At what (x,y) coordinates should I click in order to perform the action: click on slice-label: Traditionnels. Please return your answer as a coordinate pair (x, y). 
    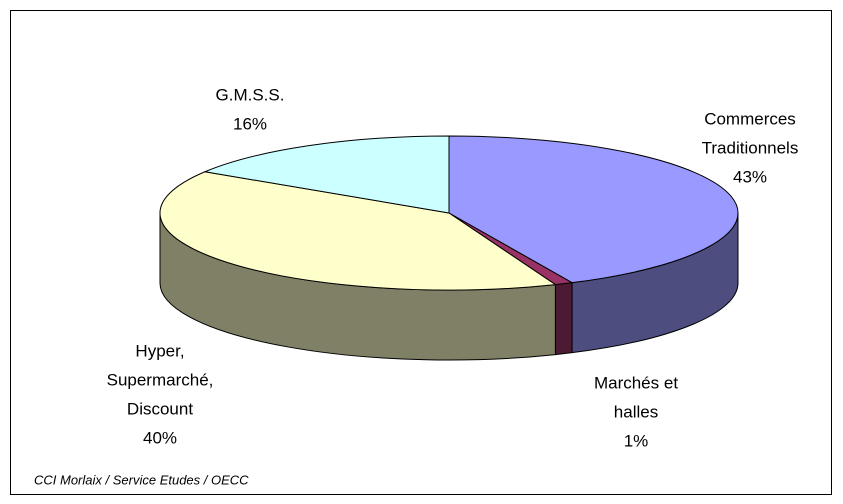
    Looking at the image, I should click on (750, 147).